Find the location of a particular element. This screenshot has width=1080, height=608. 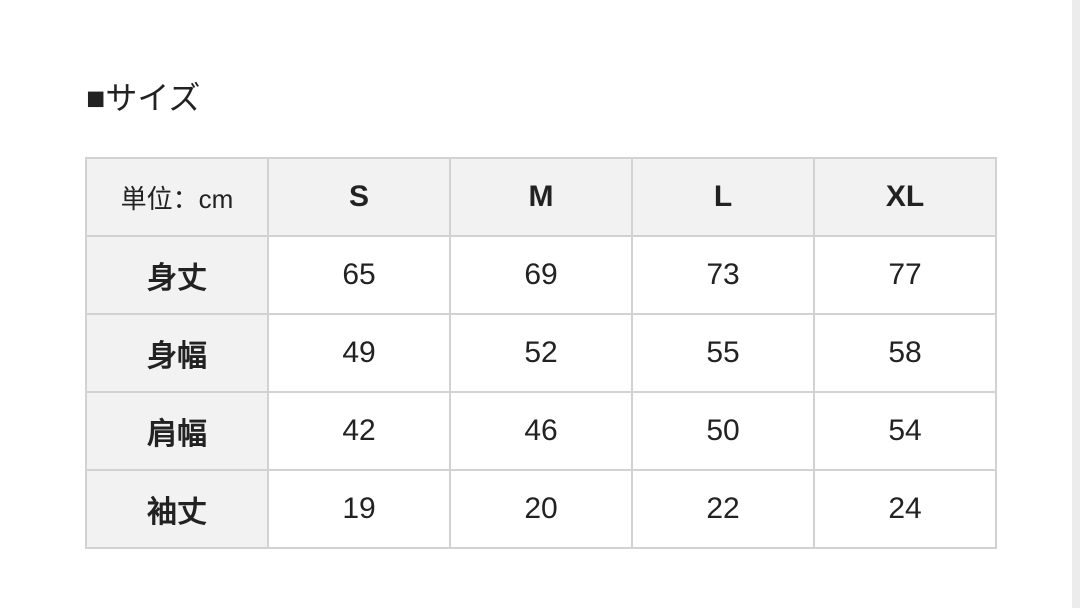

row-label: 袖丈 is located at coordinates (177, 509).